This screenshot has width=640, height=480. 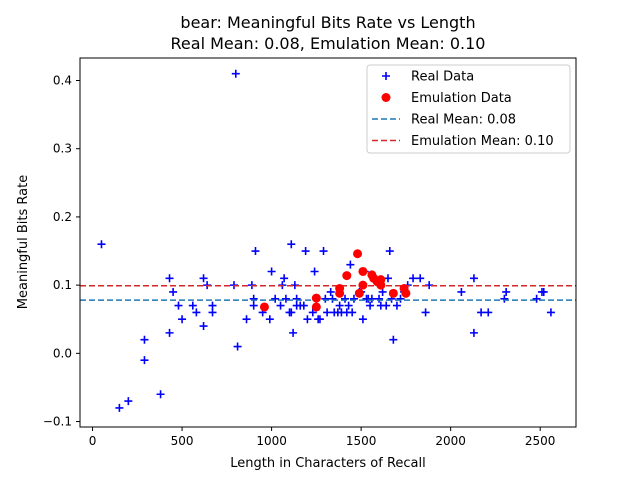 I want to click on y-axis-label: Meaningful Bits Rate, so click(x=23, y=242).